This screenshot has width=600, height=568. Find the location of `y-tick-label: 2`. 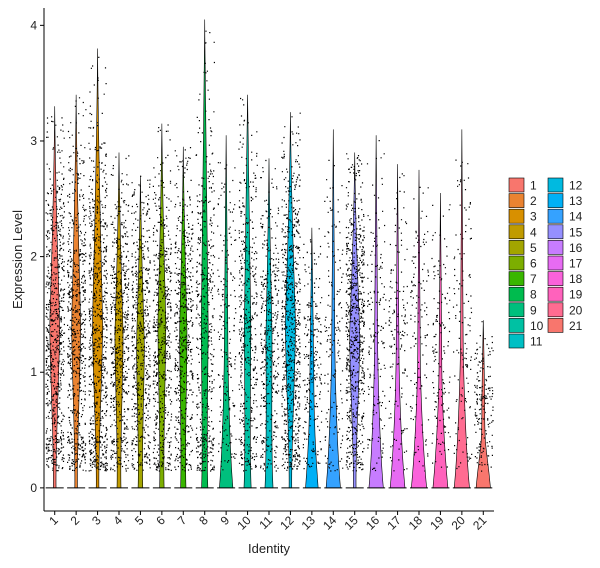

y-tick-label: 2 is located at coordinates (33, 257).